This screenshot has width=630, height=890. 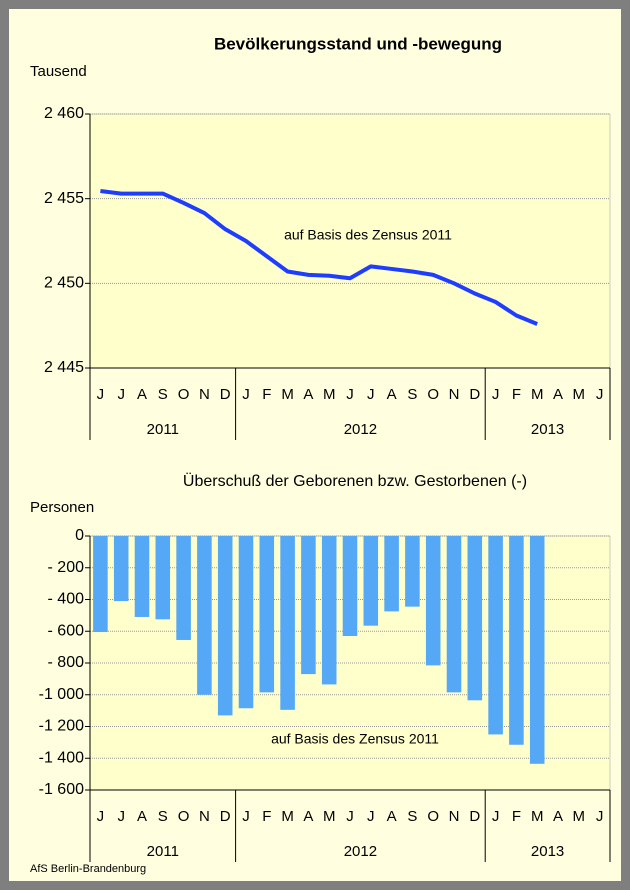 I want to click on y-tick-label: - 800, so click(x=66, y=662).